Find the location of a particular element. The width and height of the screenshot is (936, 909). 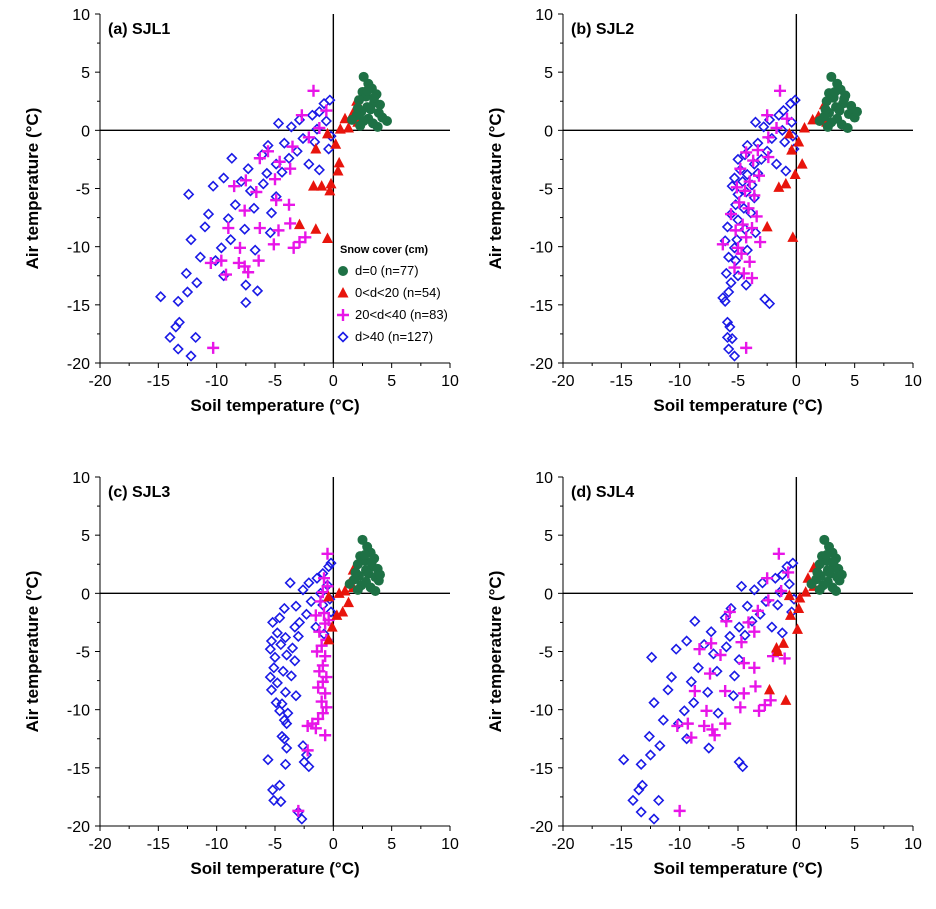

x-tick-label: 10 is located at coordinates (450, 844).